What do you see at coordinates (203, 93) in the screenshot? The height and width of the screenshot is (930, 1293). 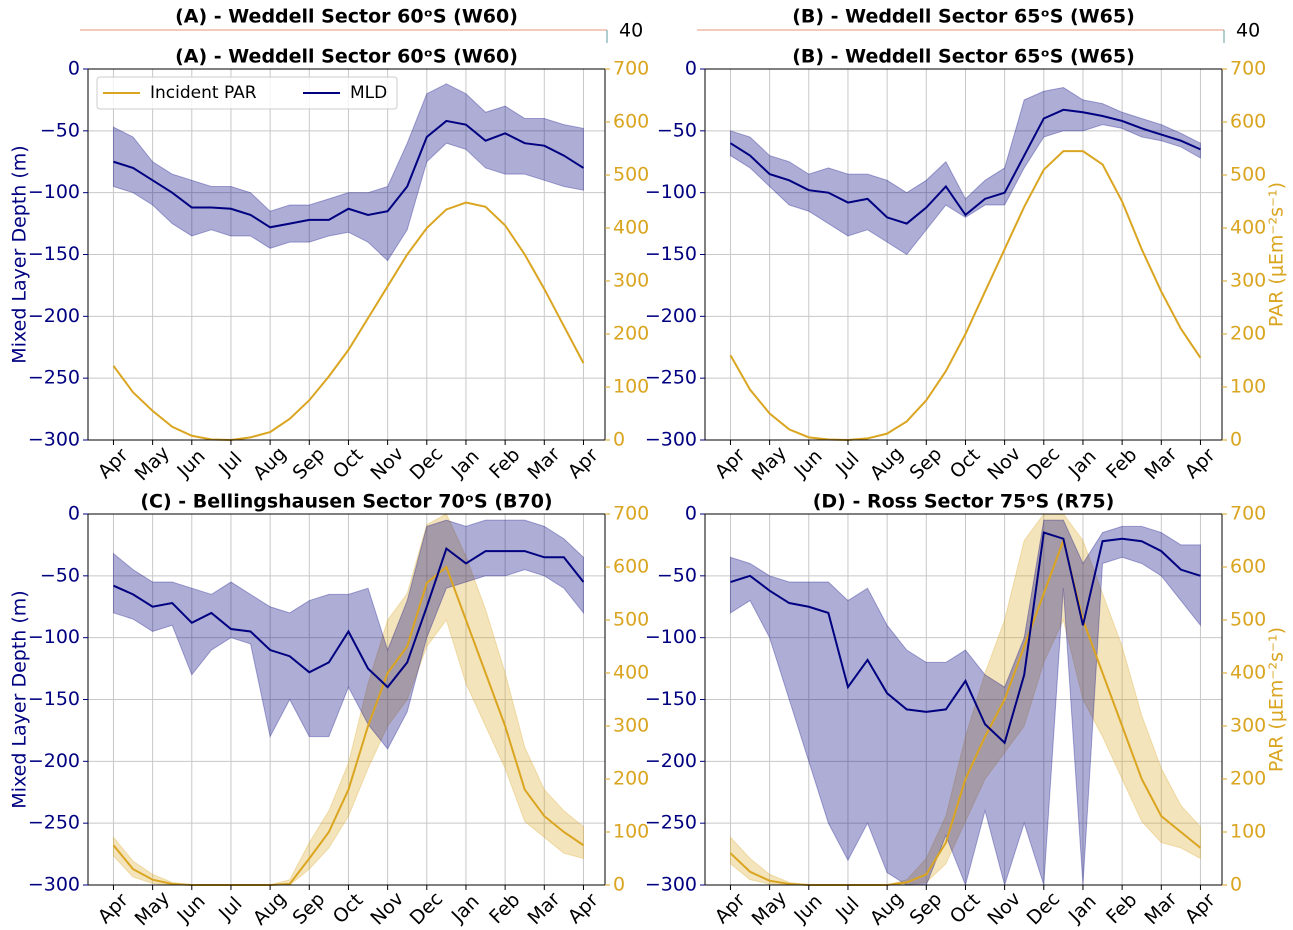 I see `legend-label: Incident PAR` at bounding box center [203, 93].